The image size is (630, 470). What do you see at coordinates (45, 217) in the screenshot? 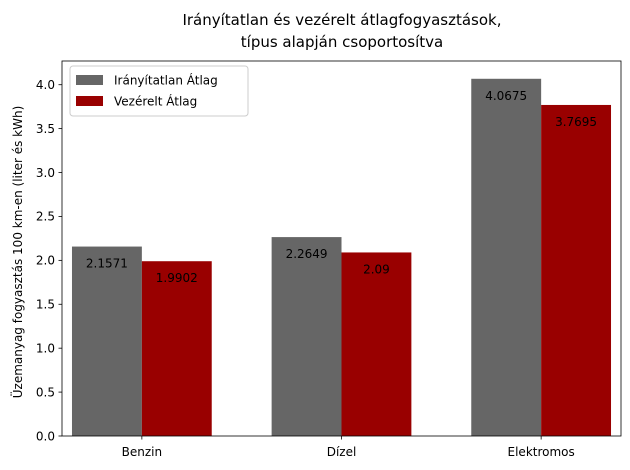
I see `y-tick-label: 2.5` at bounding box center [45, 217].